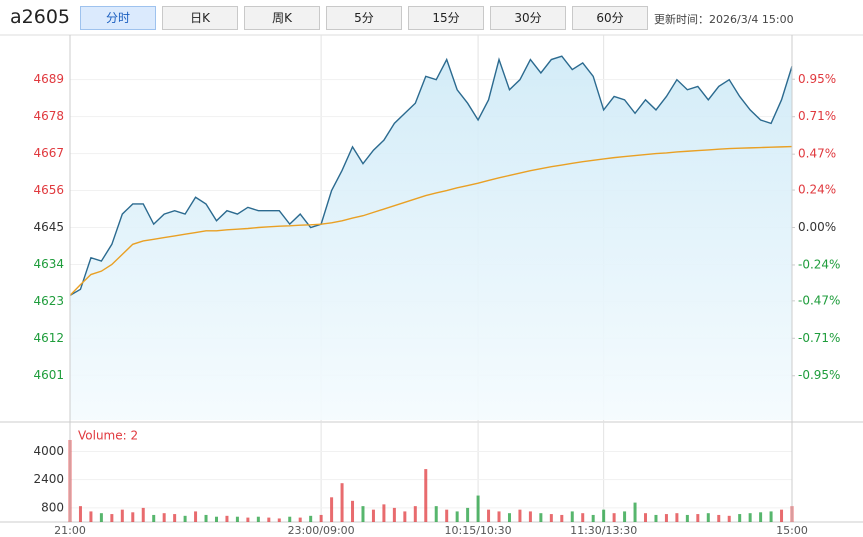 Image resolution: width=863 pixels, height=537 pixels. What do you see at coordinates (282, 18) in the screenshot?
I see `tab: 周K` at bounding box center [282, 18].